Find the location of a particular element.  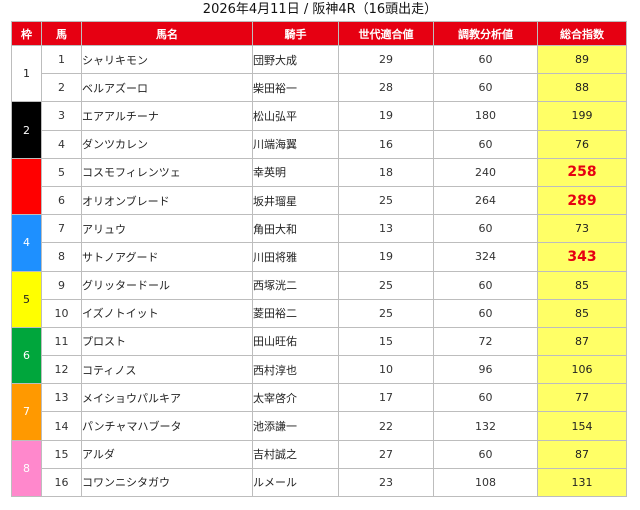

horse-name: コワンニシタガウ is located at coordinates (167, 482).